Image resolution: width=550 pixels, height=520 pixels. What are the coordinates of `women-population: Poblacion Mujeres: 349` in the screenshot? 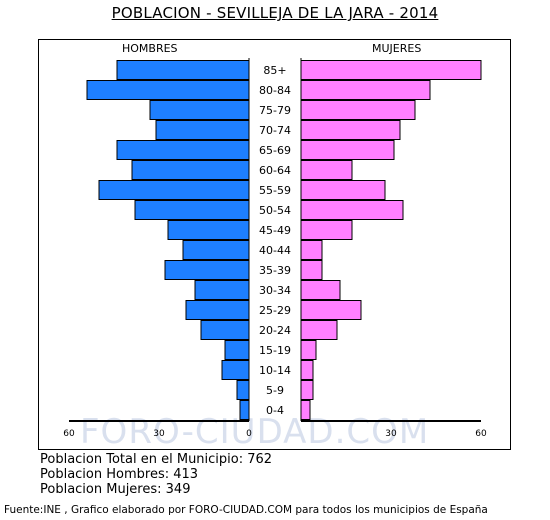 It's located at (115, 489).